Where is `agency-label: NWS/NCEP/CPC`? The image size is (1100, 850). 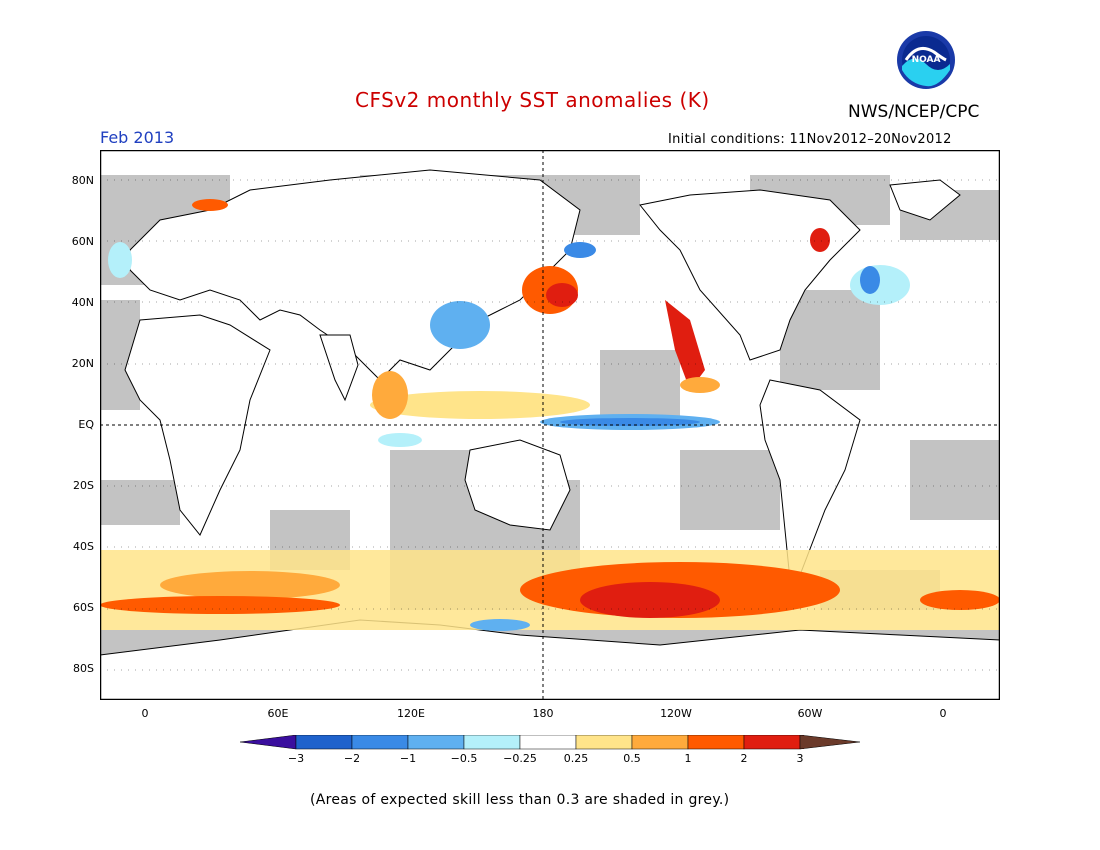 agency-label: NWS/NCEP/CPC is located at coordinates (914, 112).